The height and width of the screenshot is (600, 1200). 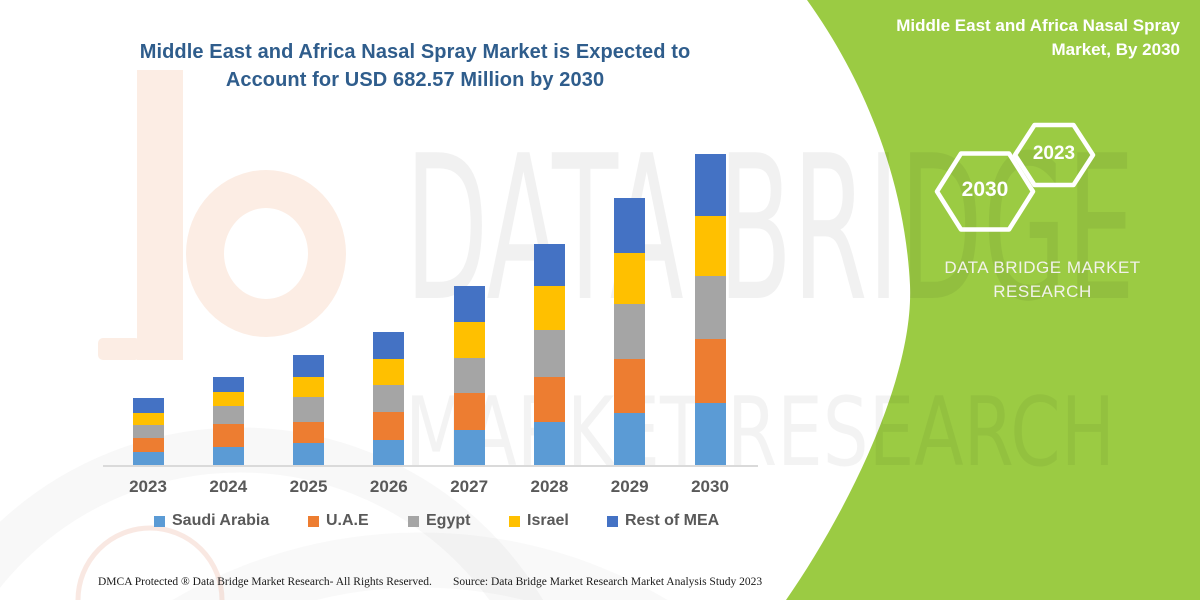 What do you see at coordinates (549, 443) in the screenshot?
I see `bar-segment-saudi-arabia-2028` at bounding box center [549, 443].